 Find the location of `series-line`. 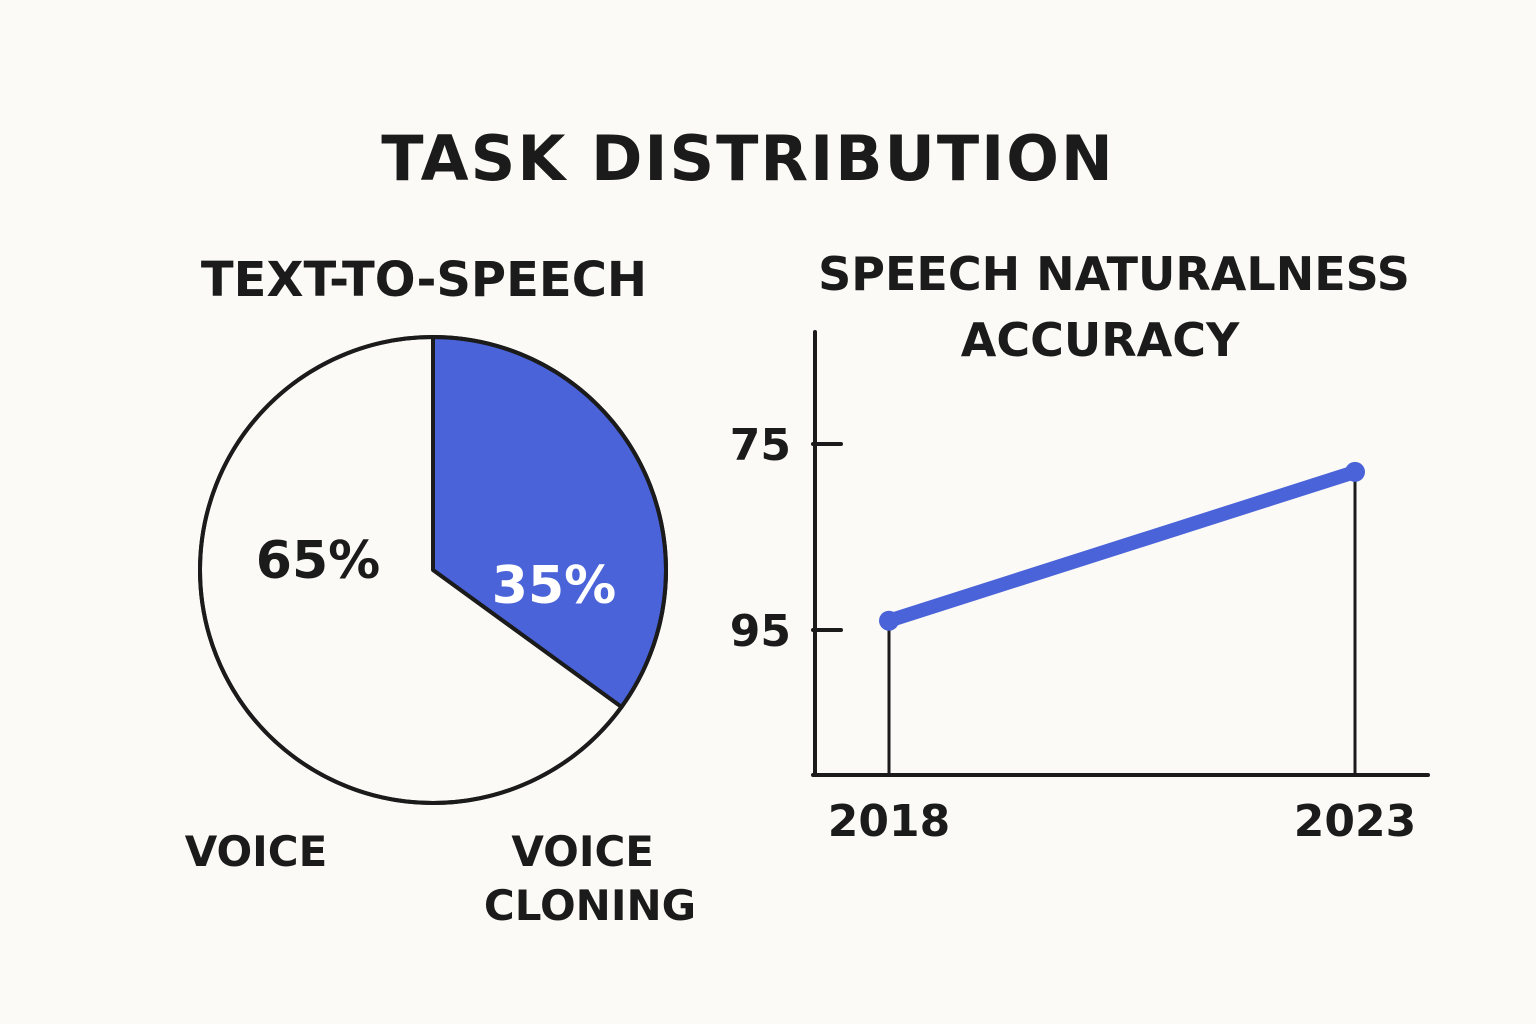

series-line is located at coordinates (1122, 546).